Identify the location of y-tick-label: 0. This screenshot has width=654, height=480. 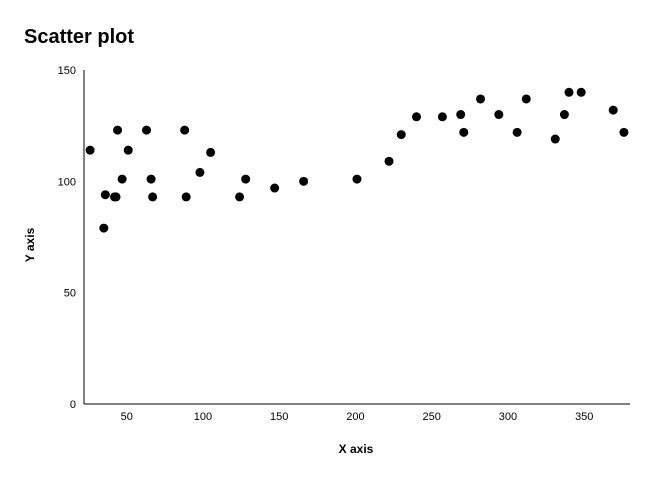
(73, 405).